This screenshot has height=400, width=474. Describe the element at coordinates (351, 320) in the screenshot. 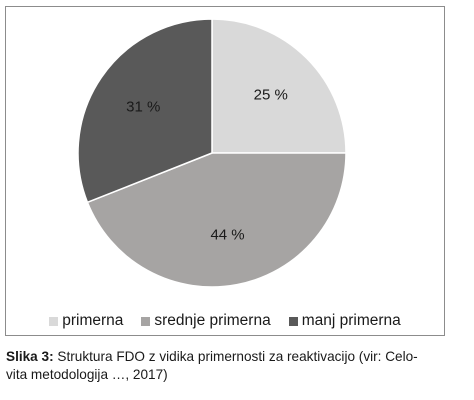

I see `legend-label-3: manj primerna` at that location.